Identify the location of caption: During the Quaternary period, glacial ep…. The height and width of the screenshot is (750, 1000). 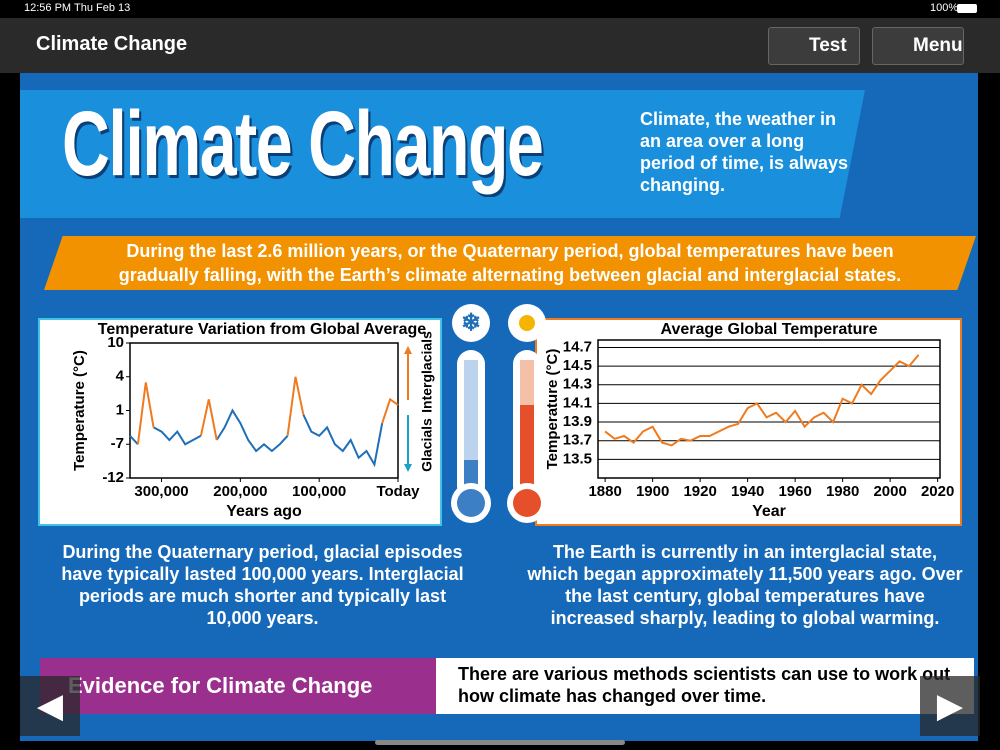
(262, 585).